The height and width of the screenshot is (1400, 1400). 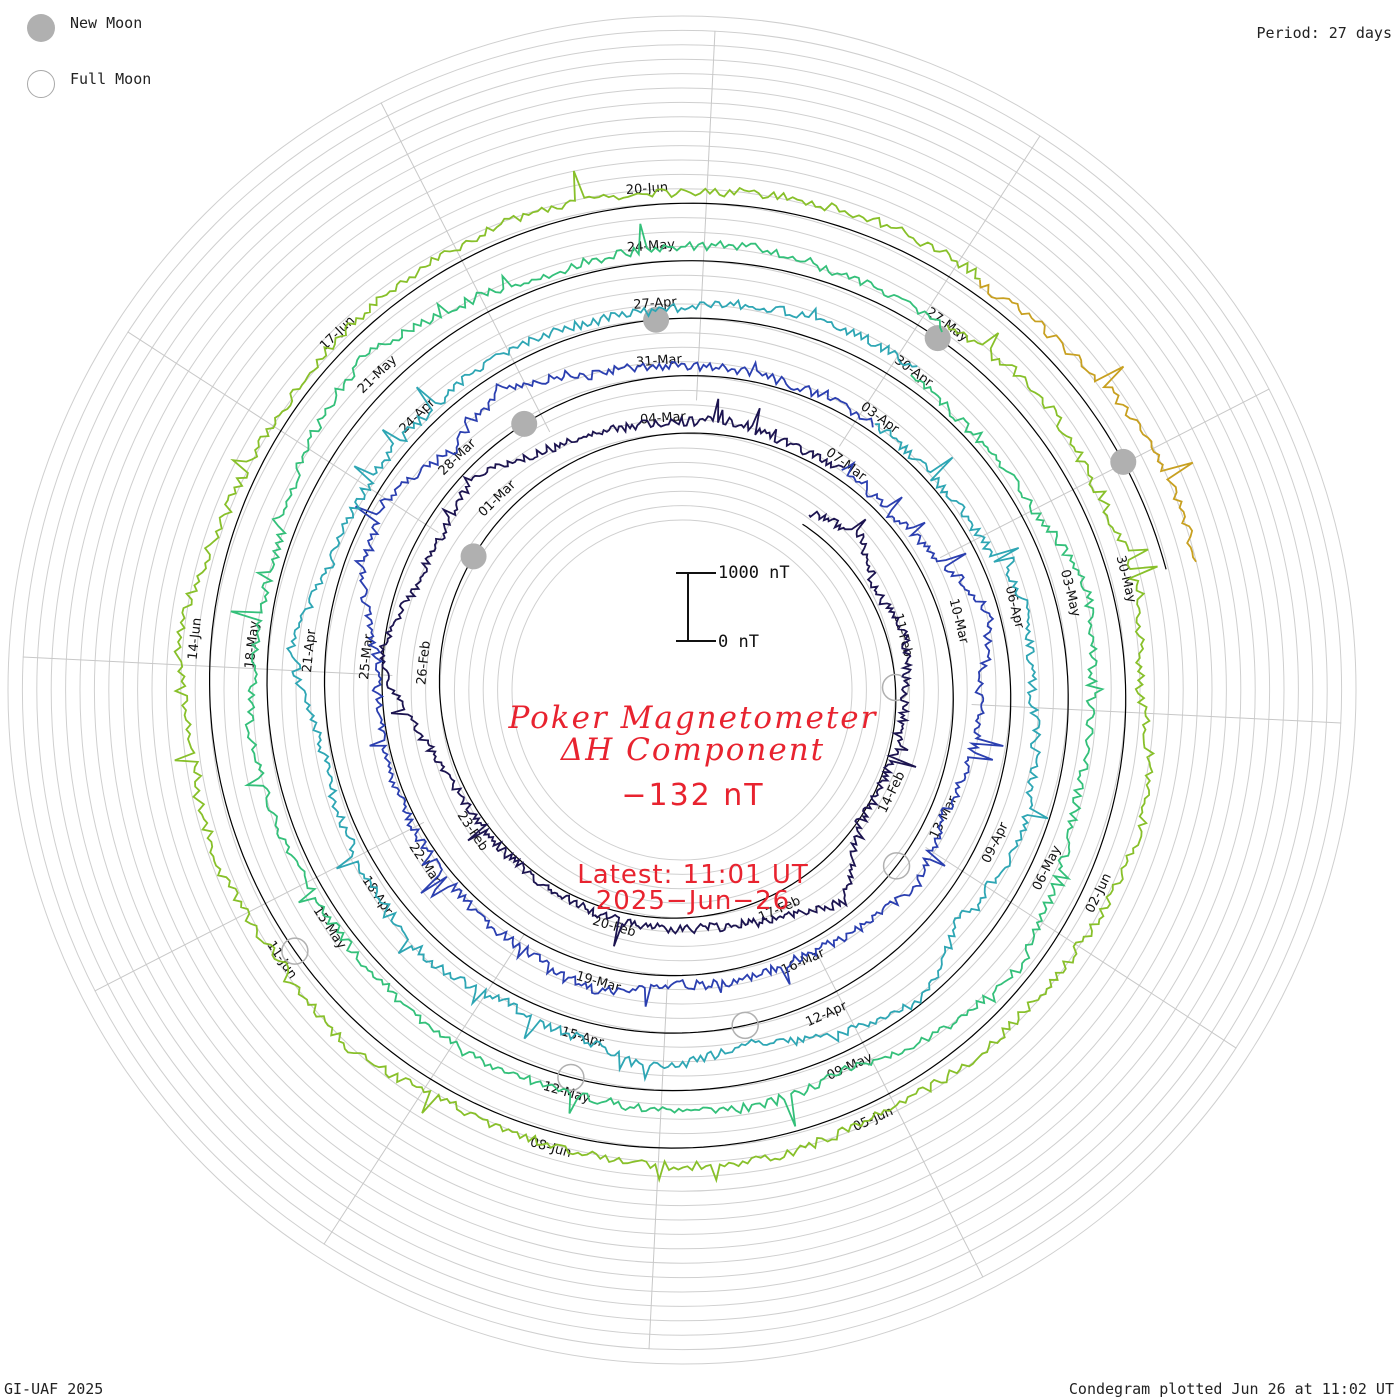 What do you see at coordinates (693, 875) in the screenshot?
I see `latest-time: Latest: 11:01 UT` at bounding box center [693, 875].